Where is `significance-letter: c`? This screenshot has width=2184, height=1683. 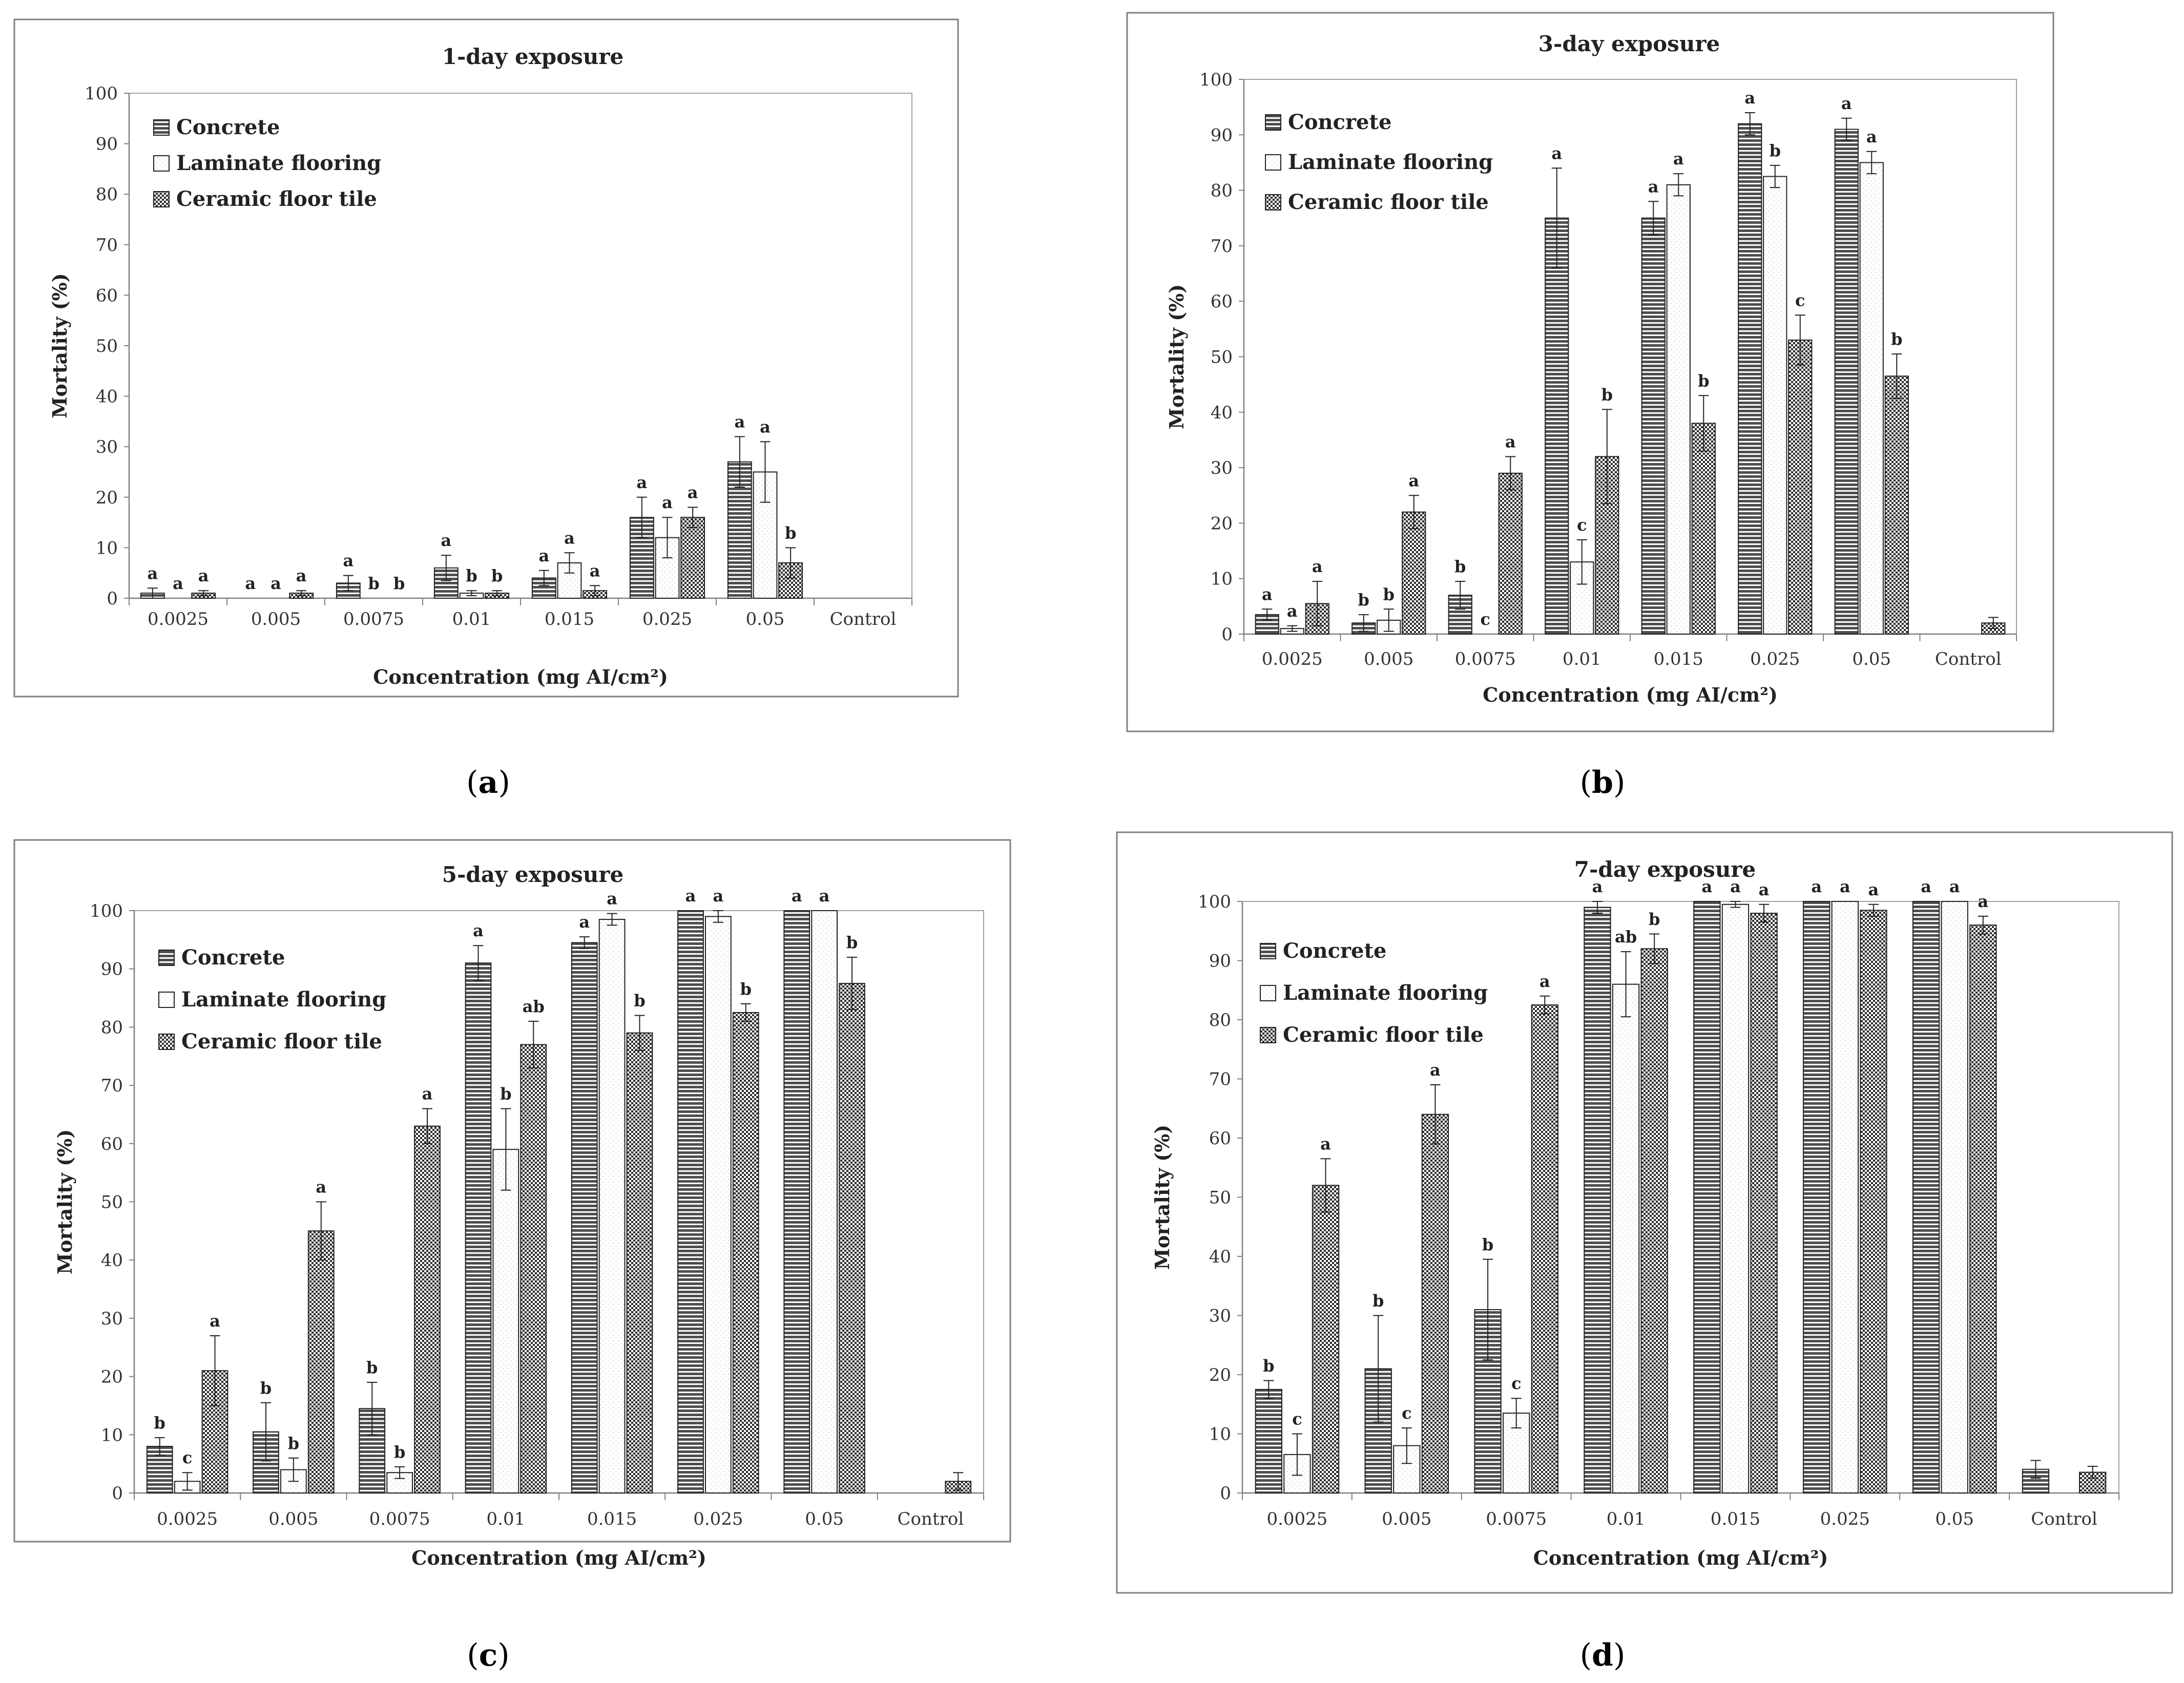
significance-letter: c is located at coordinates (1485, 619).